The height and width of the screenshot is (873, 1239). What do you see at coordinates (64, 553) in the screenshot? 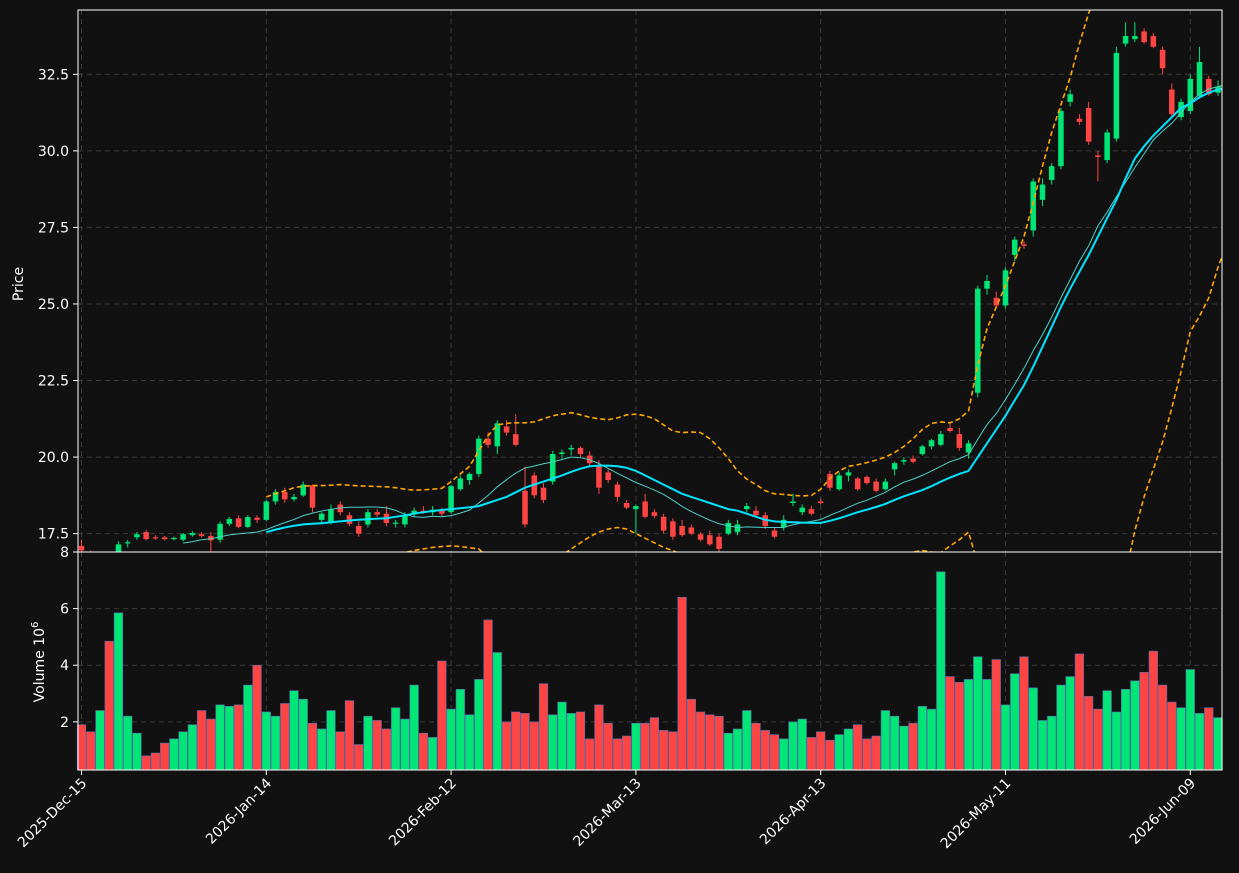
I see `volume-y-tick-label: 8` at bounding box center [64, 553].